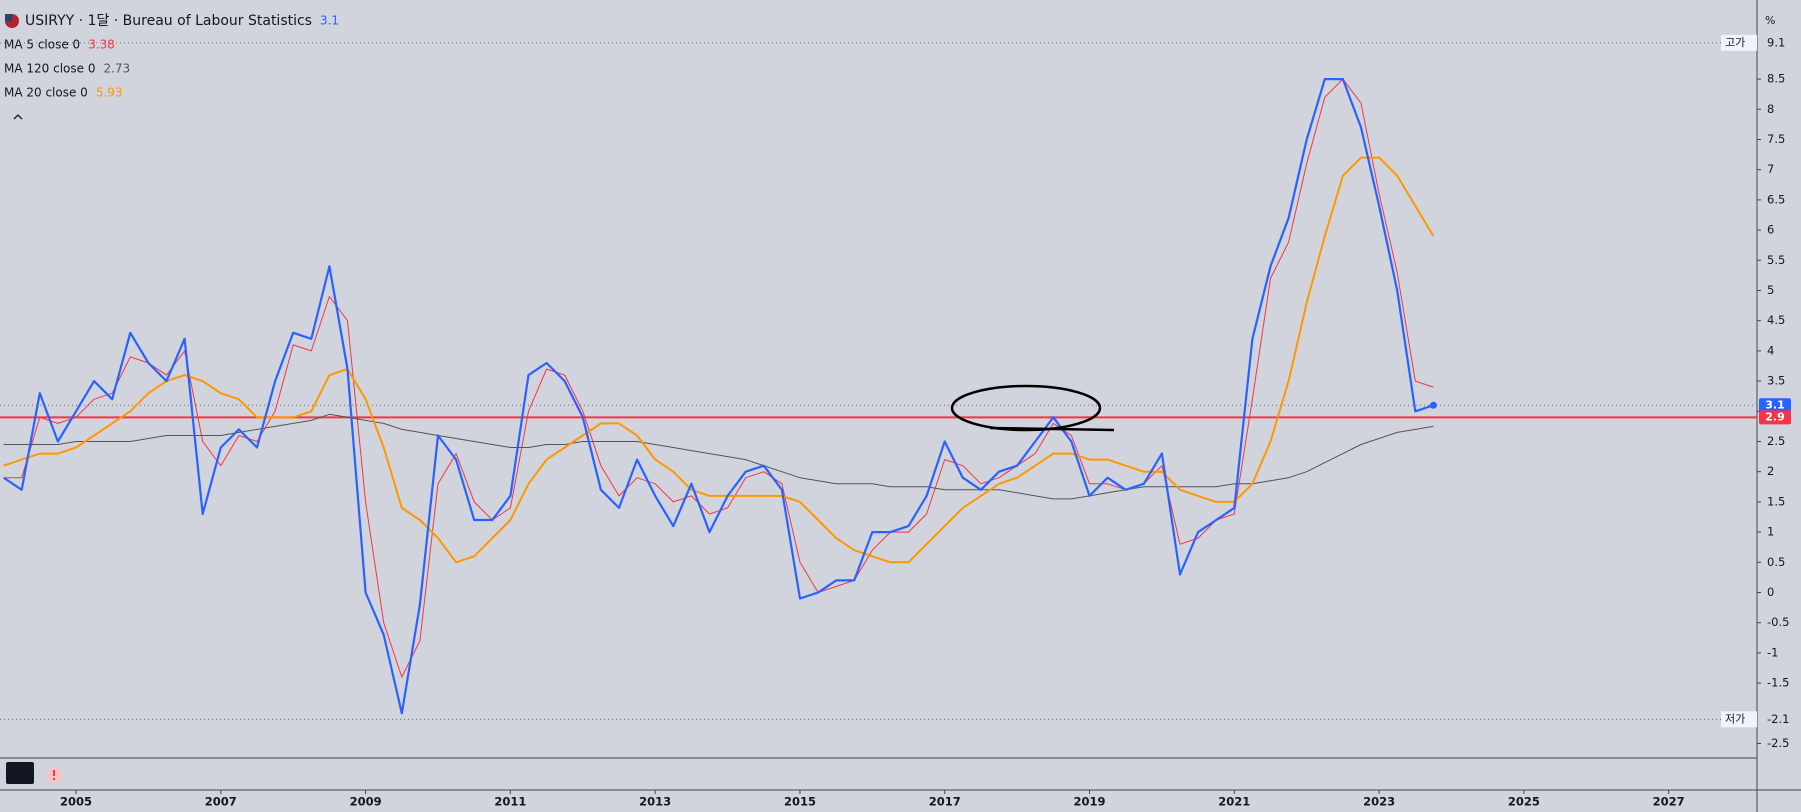 The image size is (1801, 812). I want to click on y-tick-label: -1.5, so click(1778, 683).